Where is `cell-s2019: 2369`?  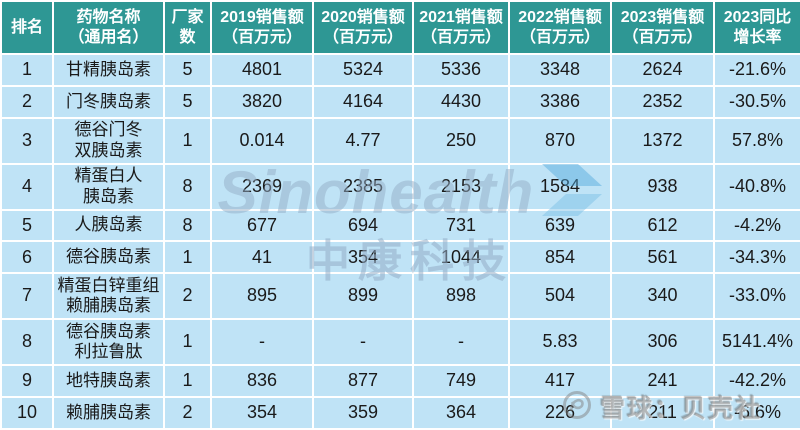 cell-s2019: 2369 is located at coordinates (262, 186).